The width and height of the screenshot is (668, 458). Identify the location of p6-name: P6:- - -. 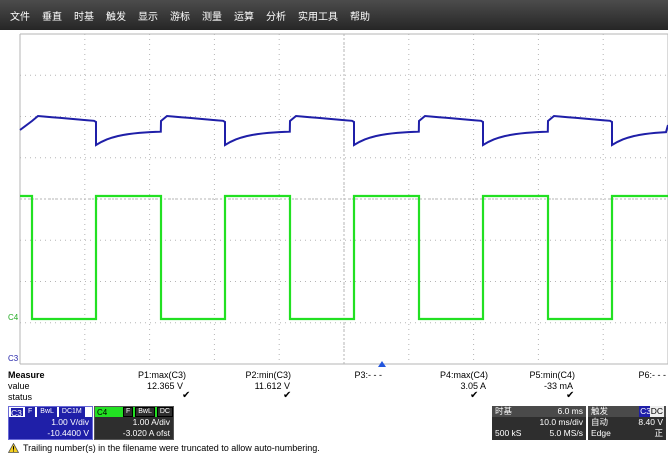
(652, 375).